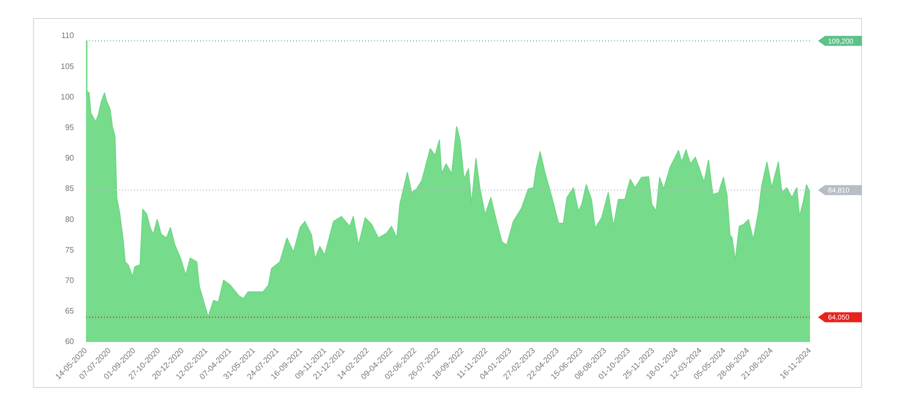 The height and width of the screenshot is (406, 907). Describe the element at coordinates (70, 249) in the screenshot. I see `y-tick-label: 75` at that location.